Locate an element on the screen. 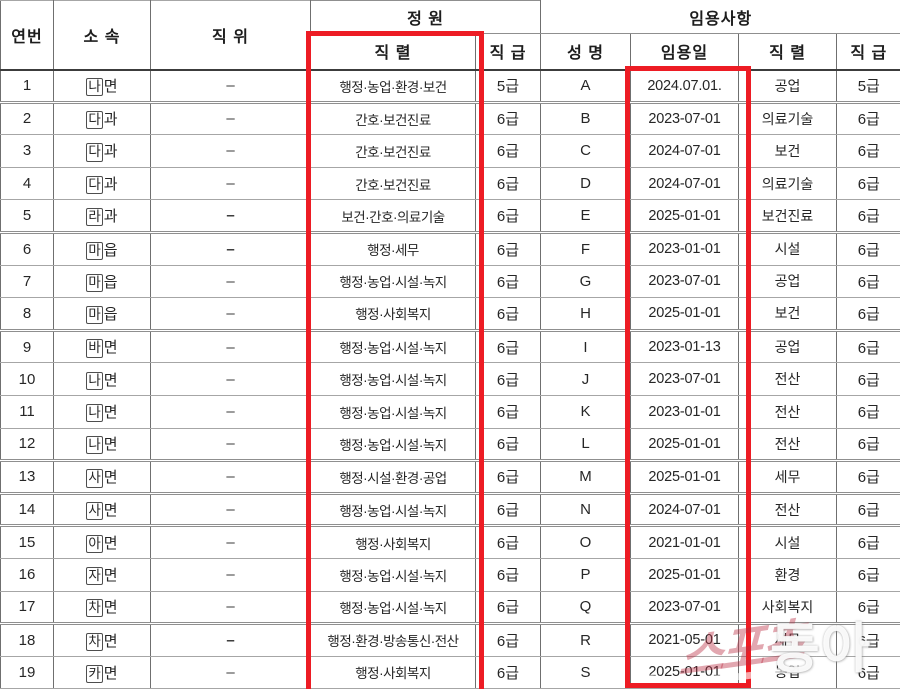  col-header-name: 성 명 is located at coordinates (586, 52).